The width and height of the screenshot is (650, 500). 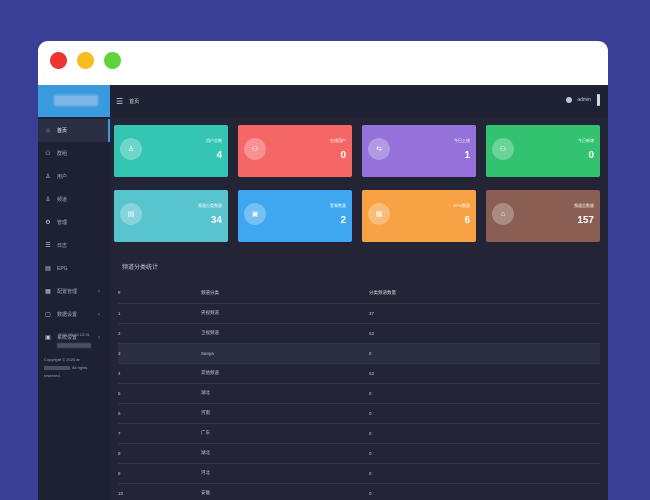 What do you see at coordinates (159, 491) in the screenshot?
I see `table-cell: 10` at bounding box center [159, 491].